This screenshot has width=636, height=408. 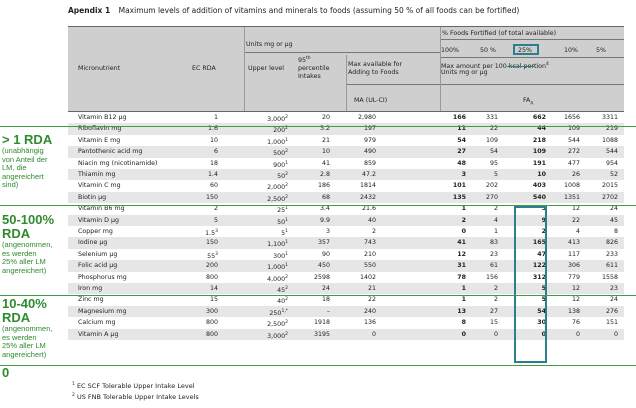 What do you see at coordinates (493, 311) in the screenshot?
I see `cell-f50: 27` at bounding box center [493, 311].